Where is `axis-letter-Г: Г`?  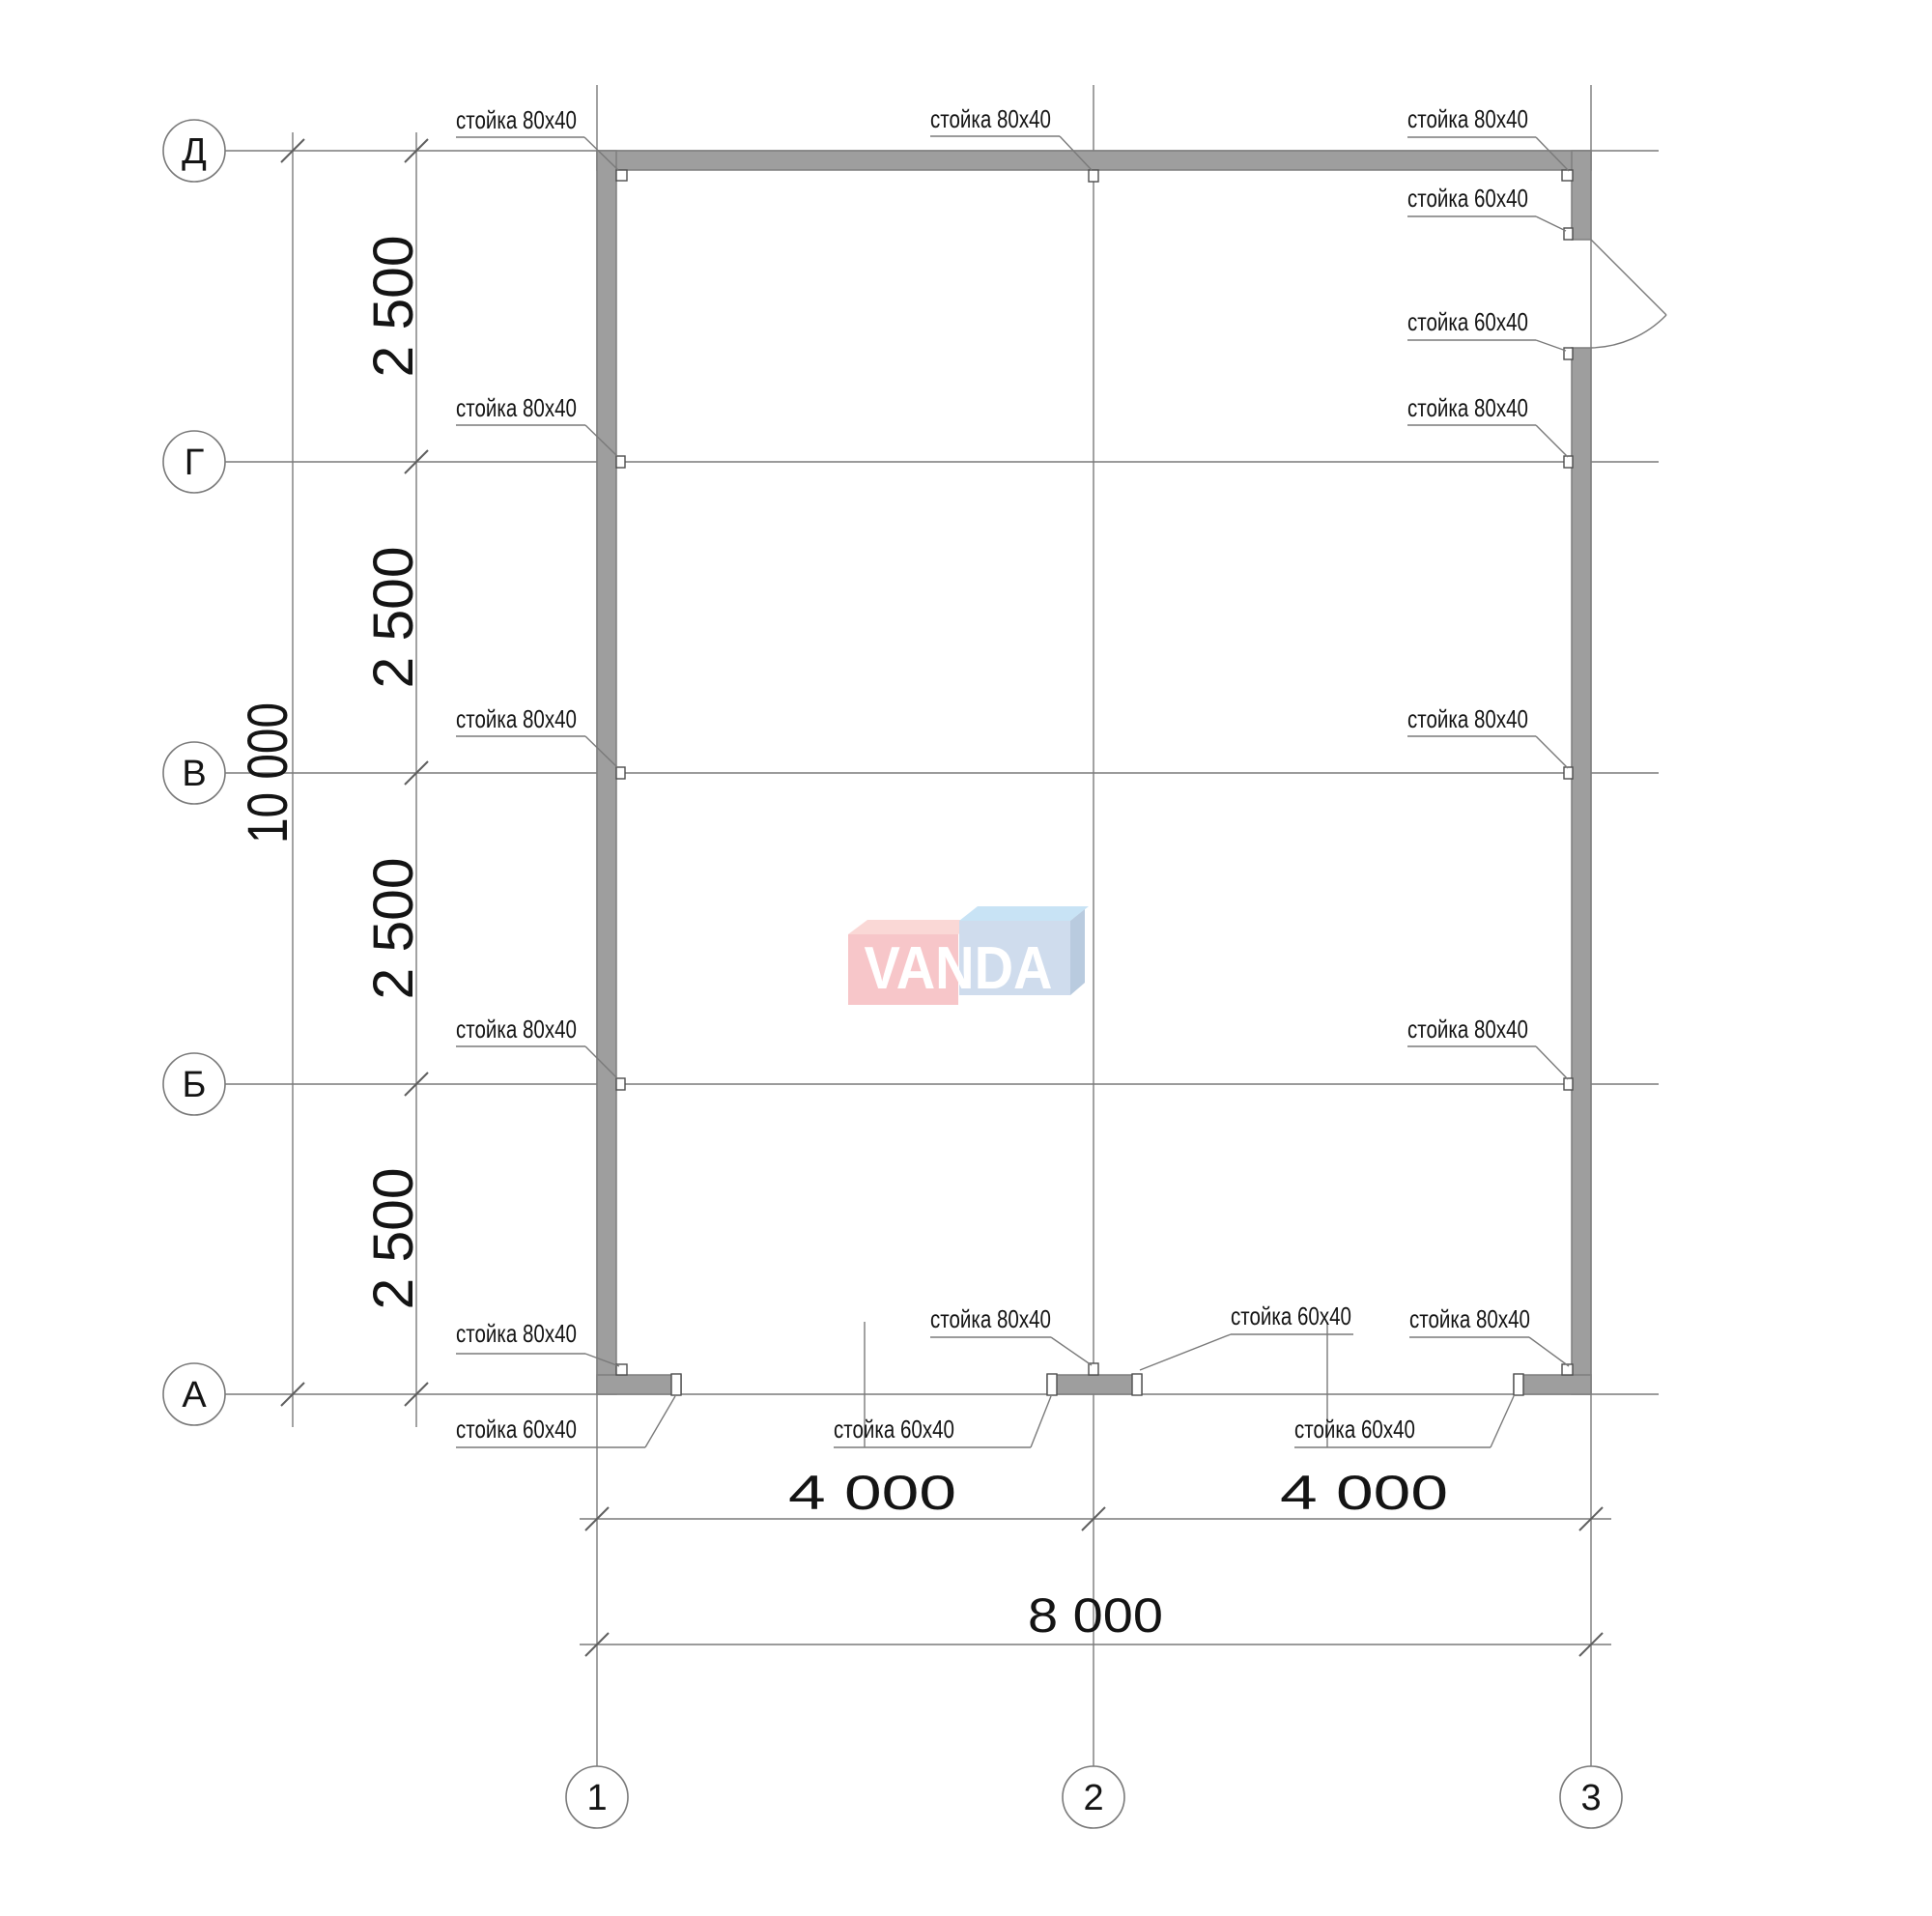 axis-letter-Г: Г is located at coordinates (195, 463).